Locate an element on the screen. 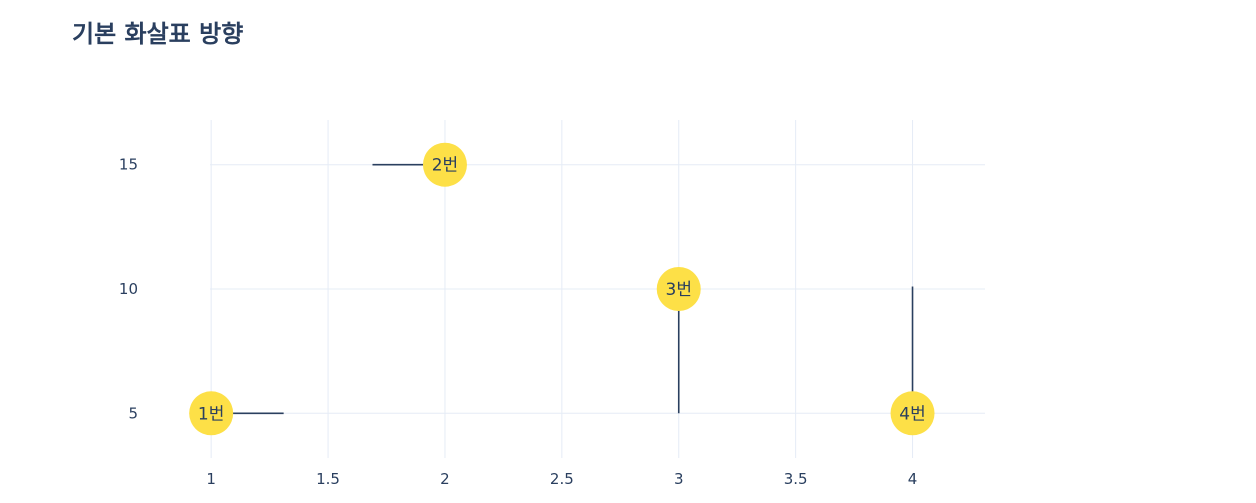  x-tick-label: 1 is located at coordinates (211, 479).